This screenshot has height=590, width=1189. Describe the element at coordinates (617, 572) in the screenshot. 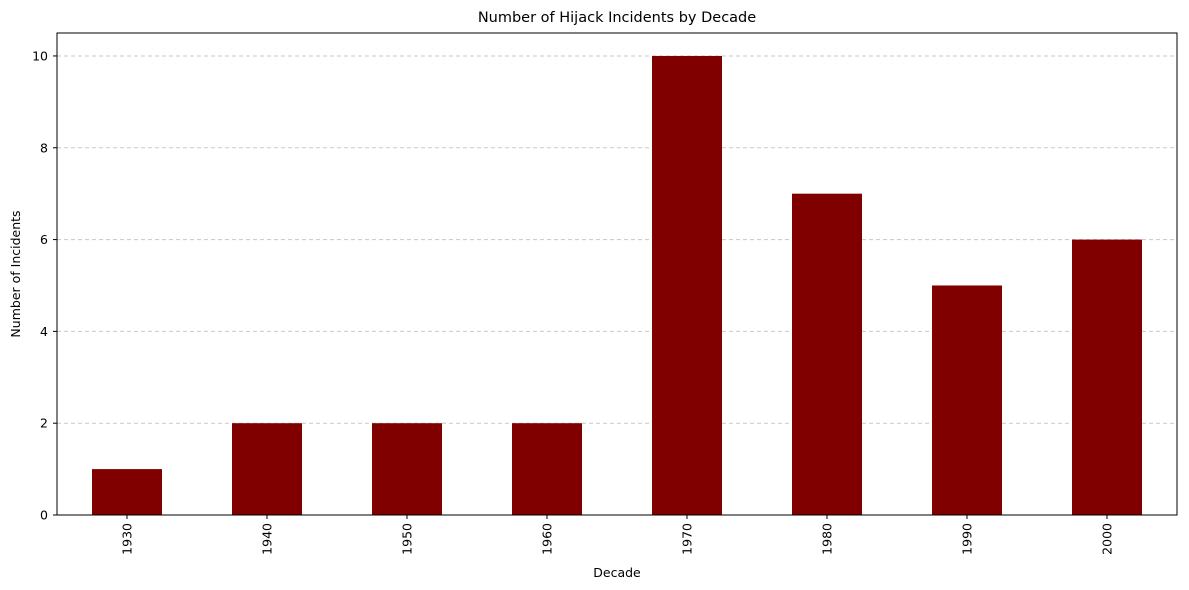

I see `x-axis-label: Decade` at that location.